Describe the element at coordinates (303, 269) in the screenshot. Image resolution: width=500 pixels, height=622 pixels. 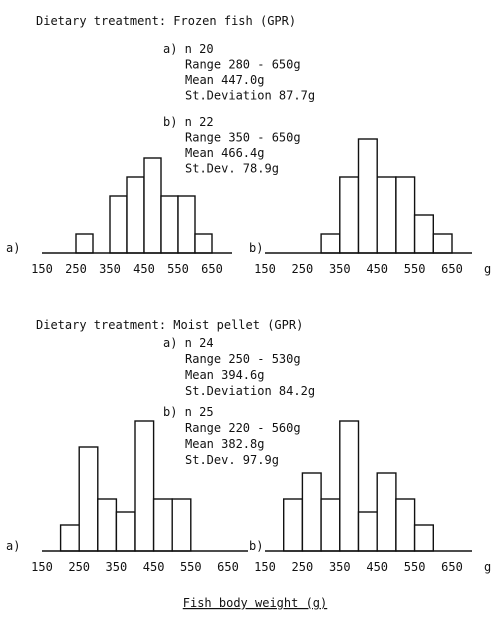
I see `x-tick-label-1-1: 250` at that location.